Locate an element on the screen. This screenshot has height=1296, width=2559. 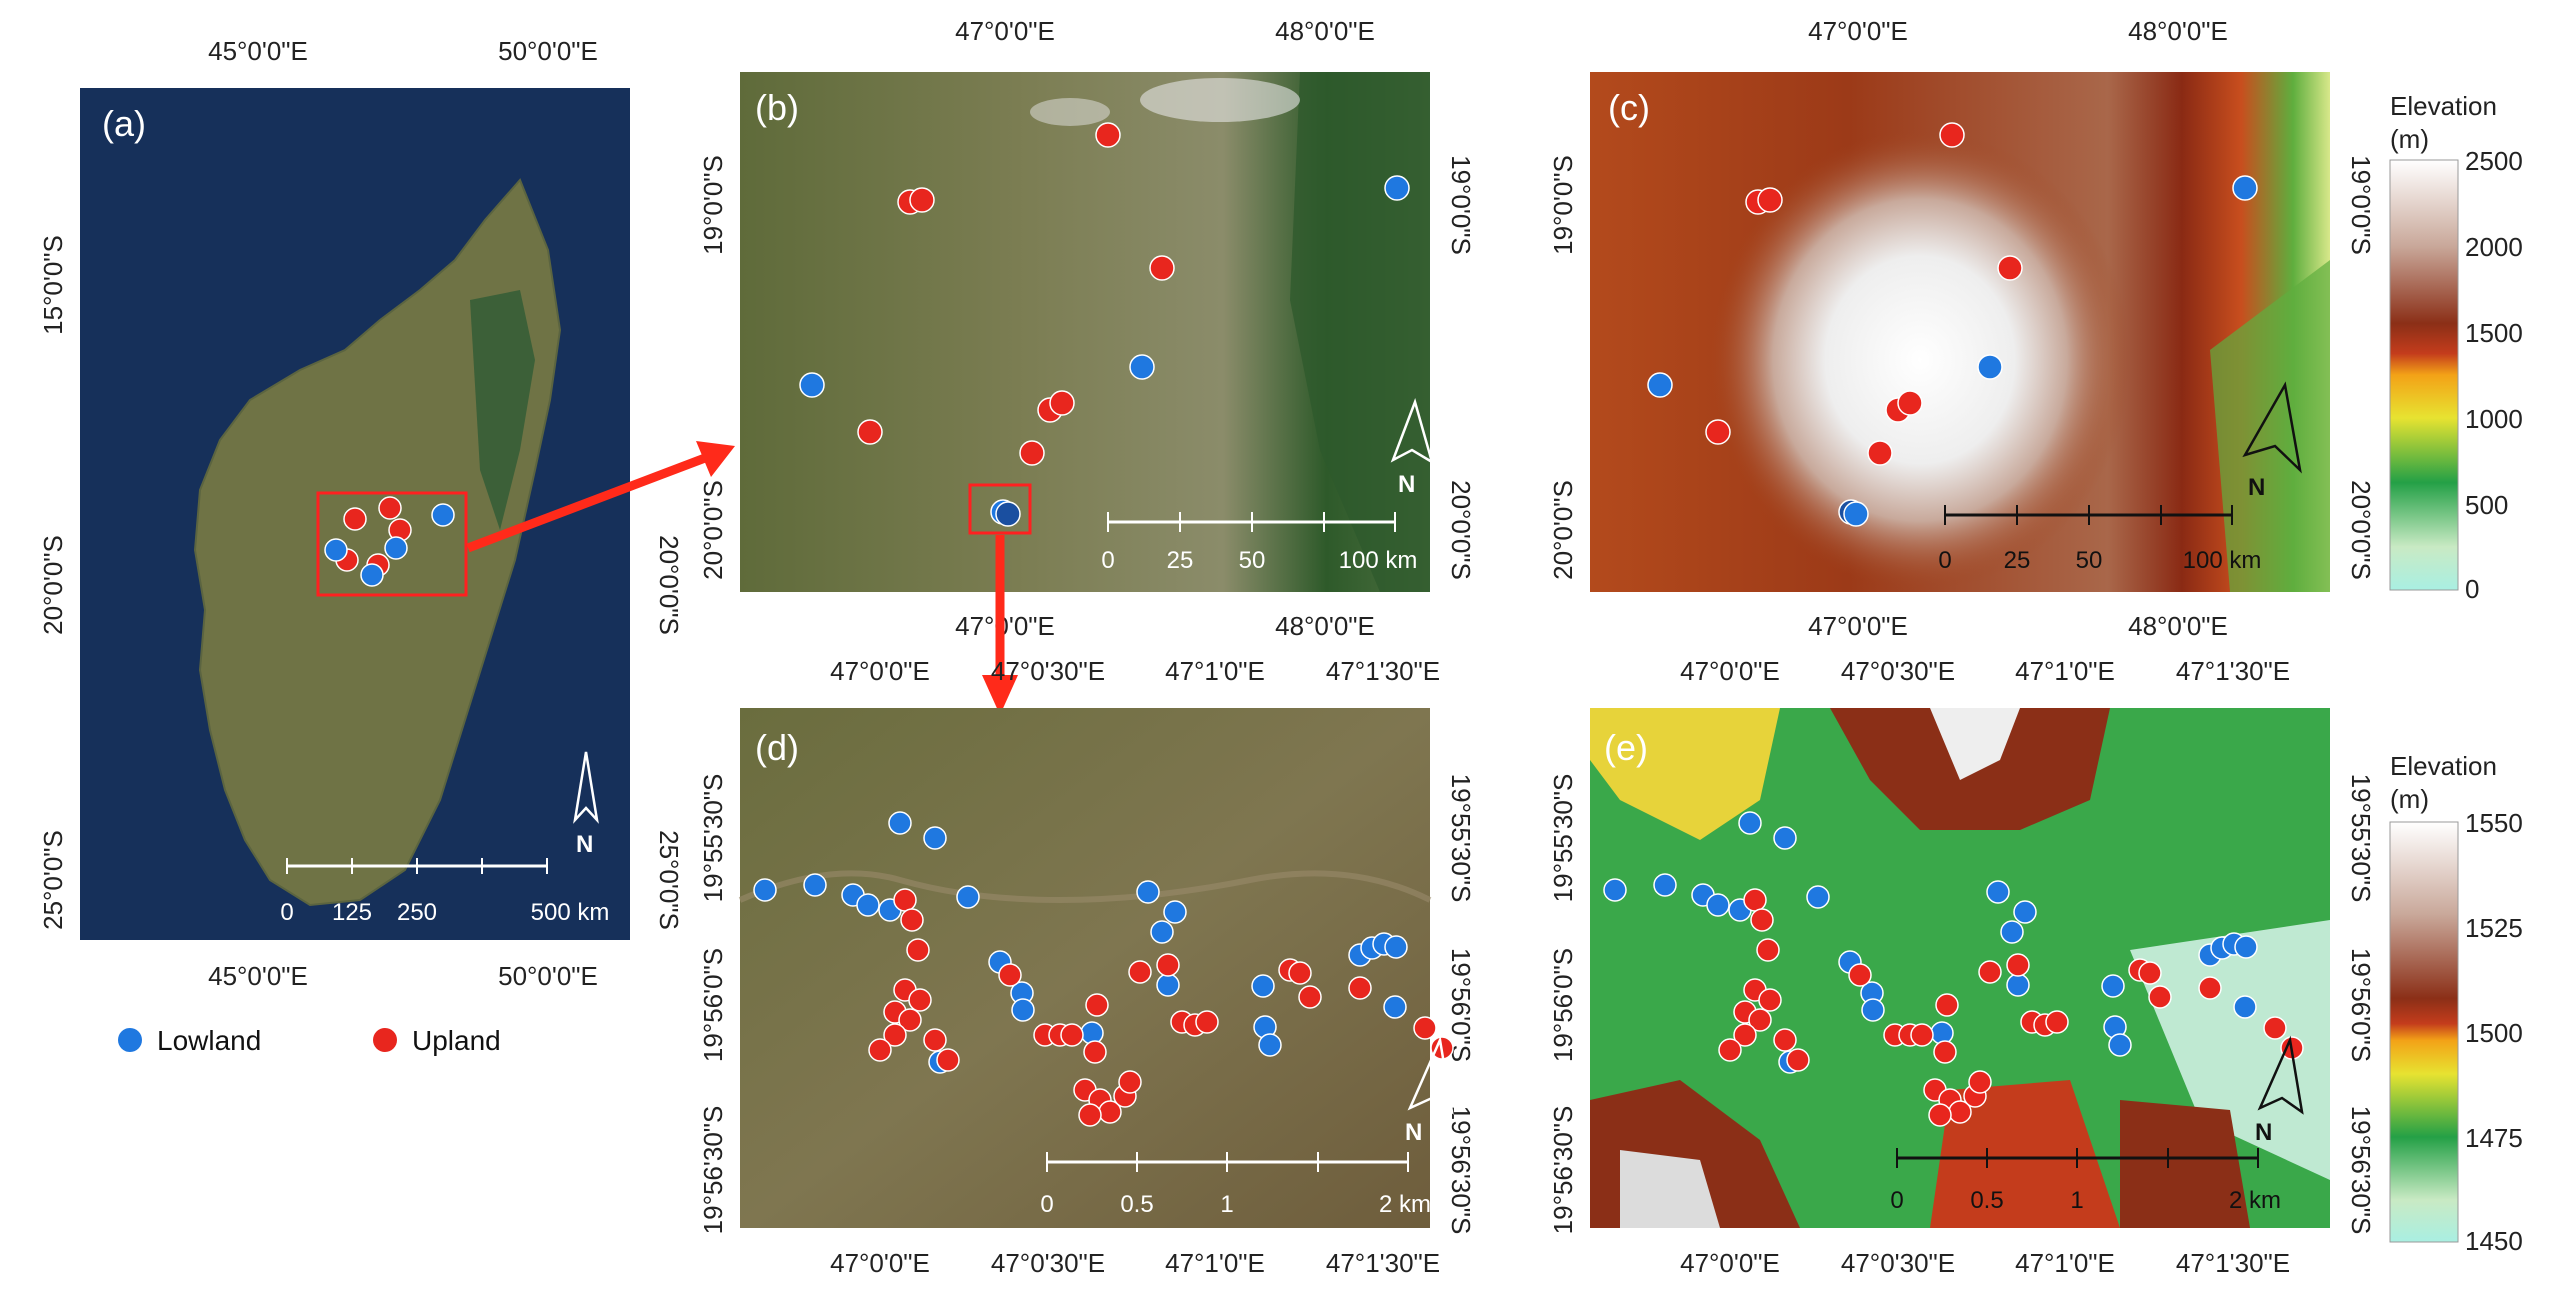
scale-label-c-0: 0 is located at coordinates (1944, 560).